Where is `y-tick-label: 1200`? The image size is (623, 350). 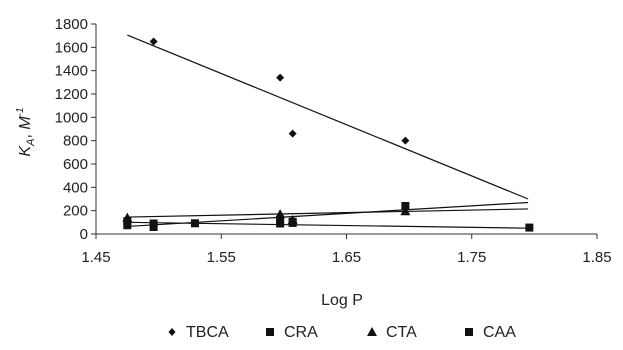 y-tick-label: 1200 is located at coordinates (71, 94).